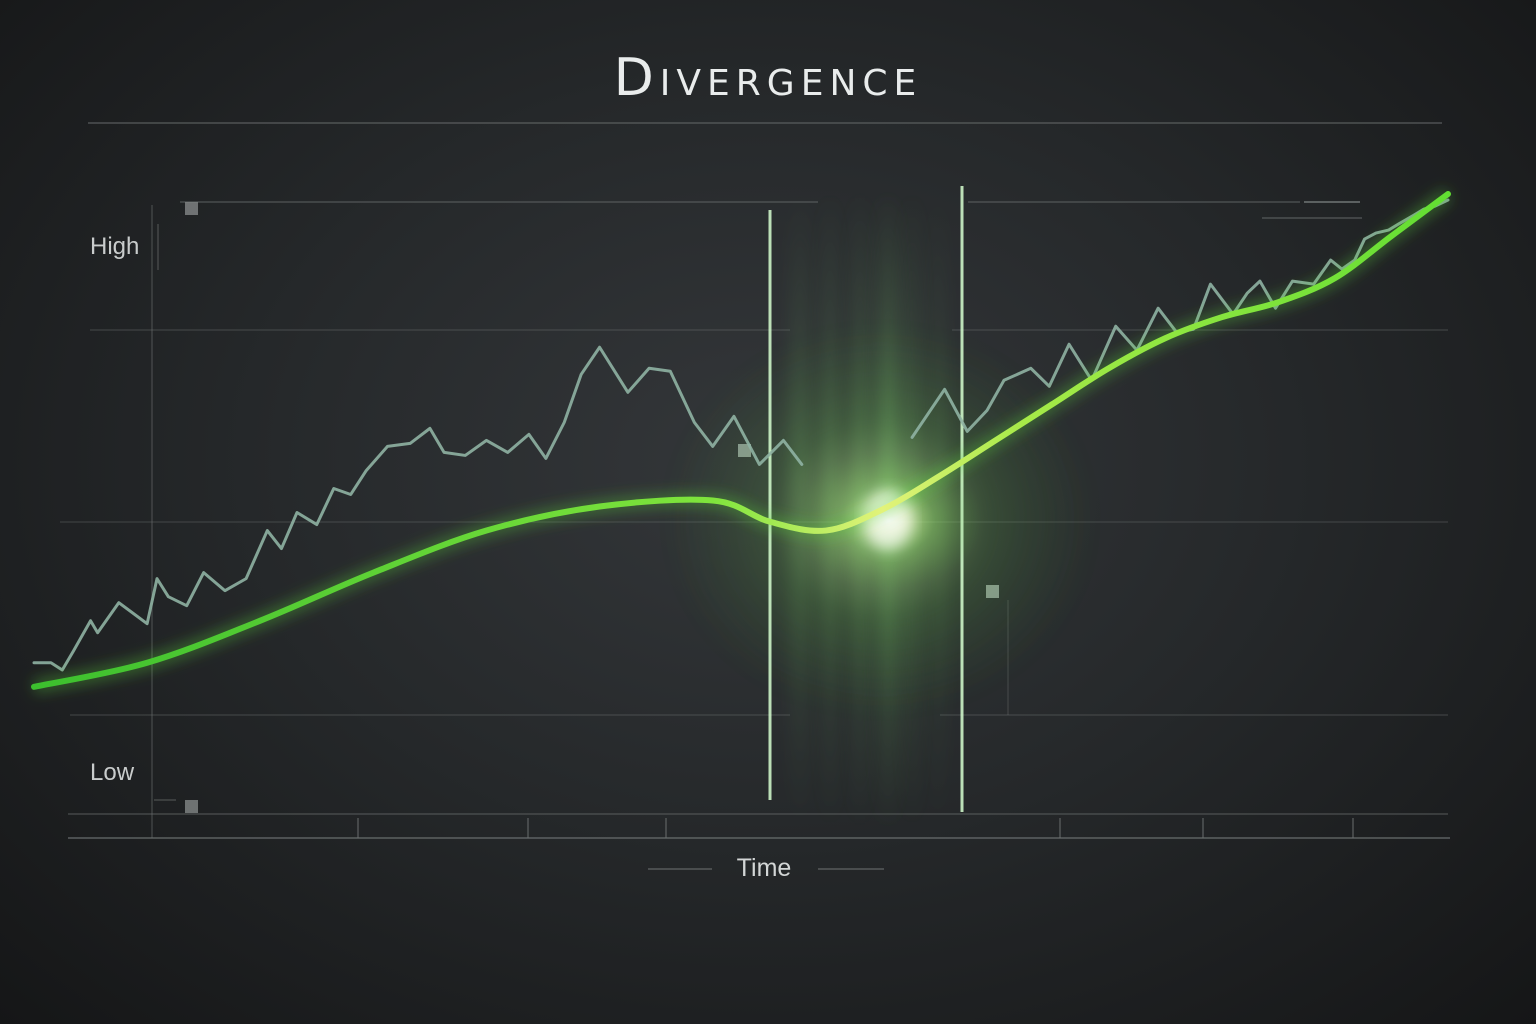 This screenshot has width=1536, height=1024. Describe the element at coordinates (1180, 318) in the screenshot. I see `price-series-line` at that location.